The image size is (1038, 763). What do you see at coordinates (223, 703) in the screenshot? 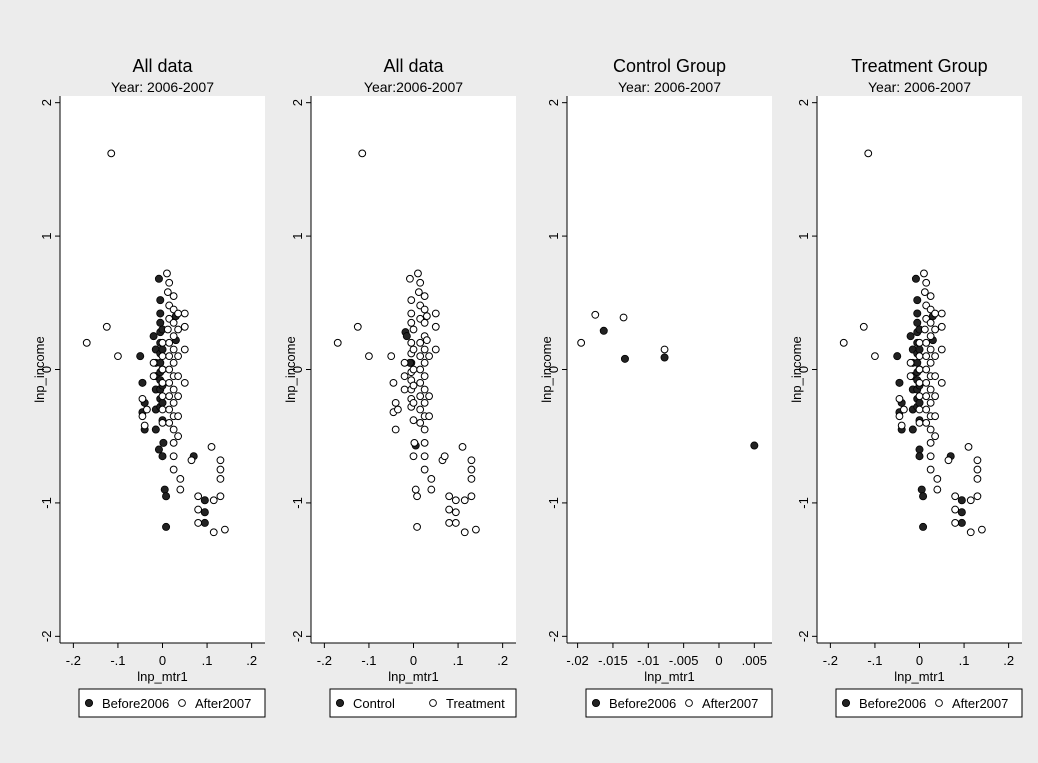
I see `legend-label: After2007` at bounding box center [223, 703].